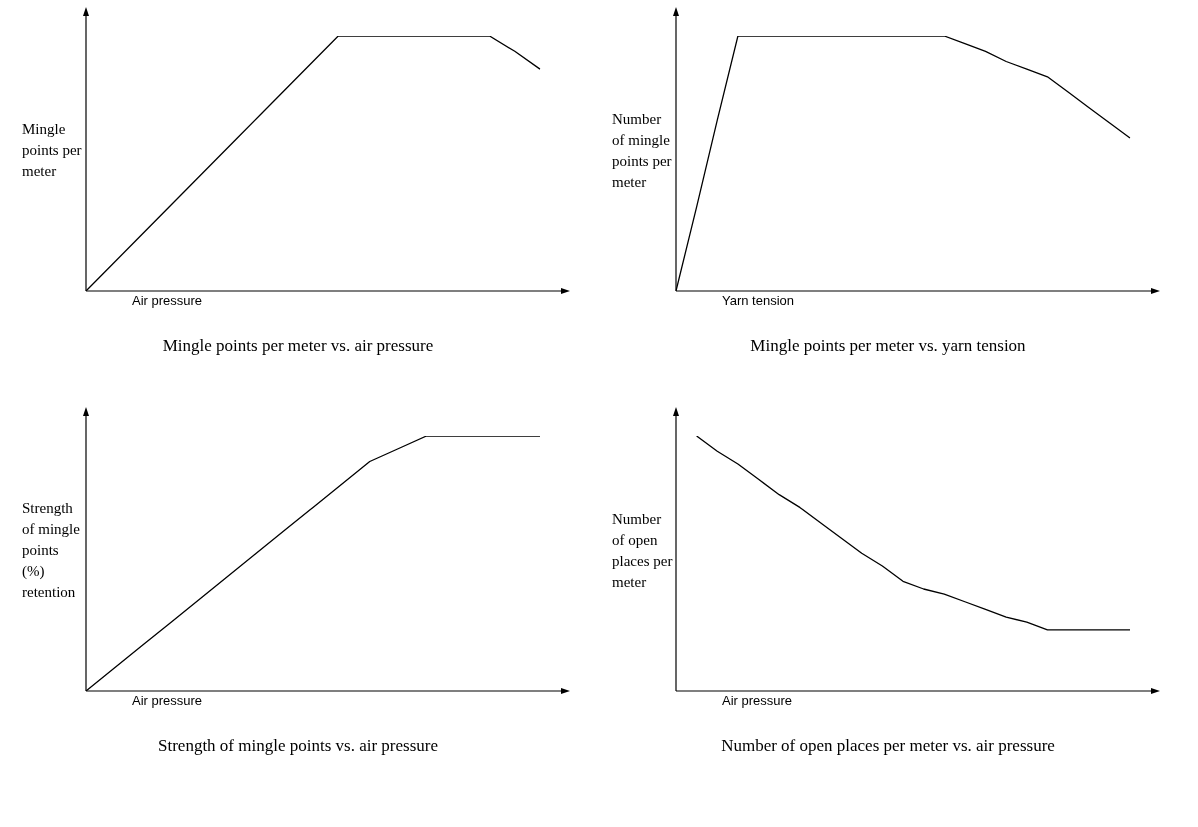 This screenshot has width=1198, height=827. What do you see at coordinates (298, 746) in the screenshot?
I see `text: Strength of mingle points vs. air pressure` at bounding box center [298, 746].